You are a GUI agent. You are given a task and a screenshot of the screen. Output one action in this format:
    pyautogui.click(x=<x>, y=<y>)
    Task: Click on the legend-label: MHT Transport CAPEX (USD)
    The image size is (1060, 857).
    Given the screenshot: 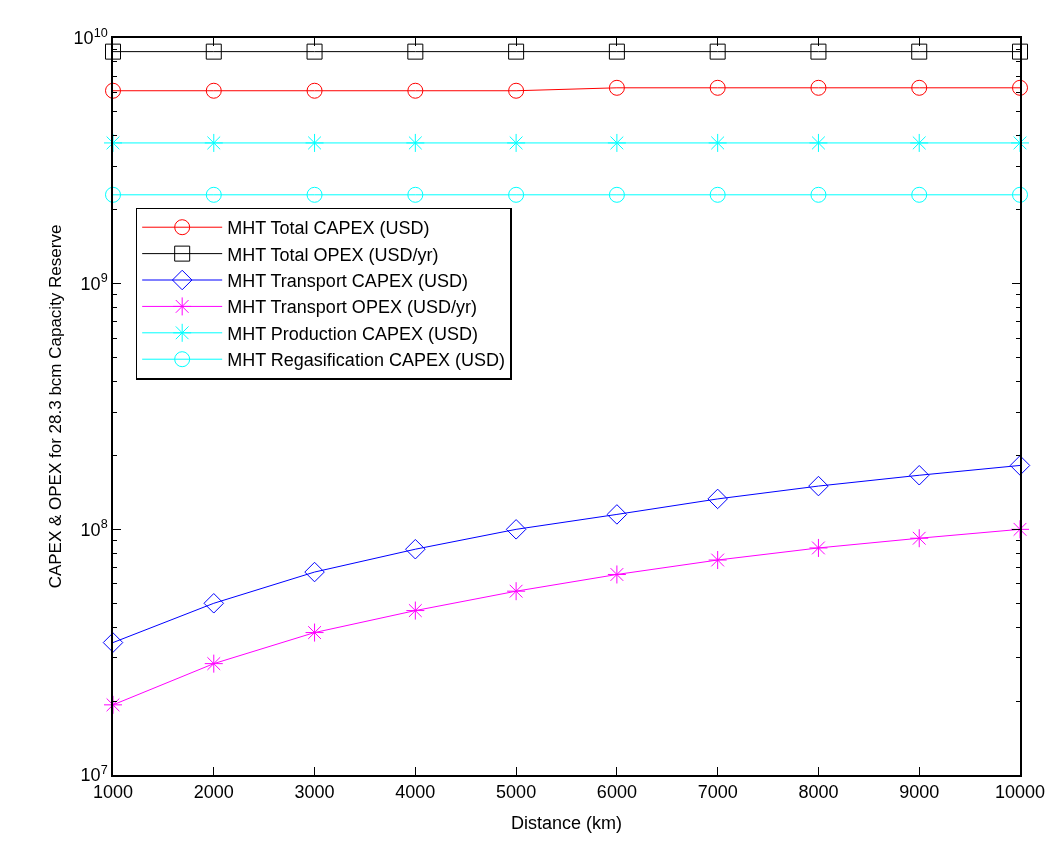 What is the action you would take?
    pyautogui.click(x=347, y=281)
    